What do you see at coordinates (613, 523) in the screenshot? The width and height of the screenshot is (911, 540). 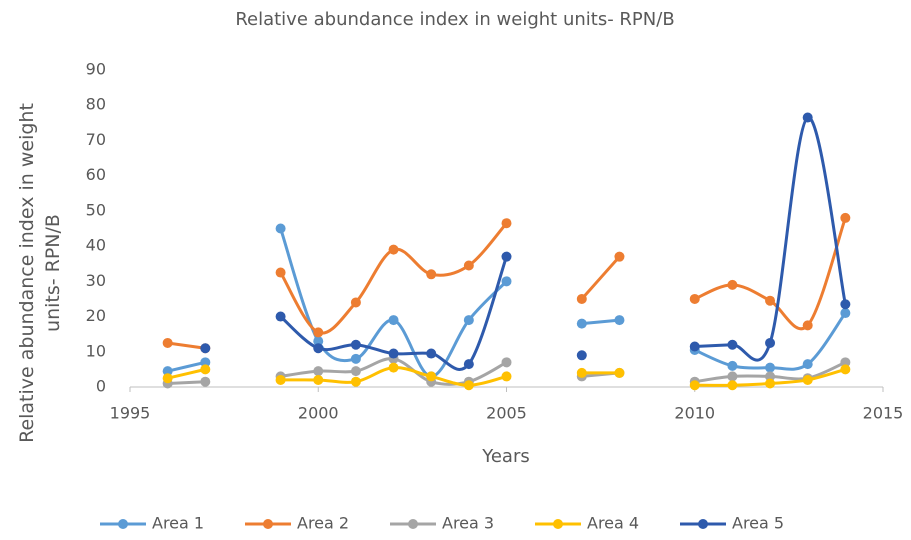 I see `legend-label: Area 4` at bounding box center [613, 523].